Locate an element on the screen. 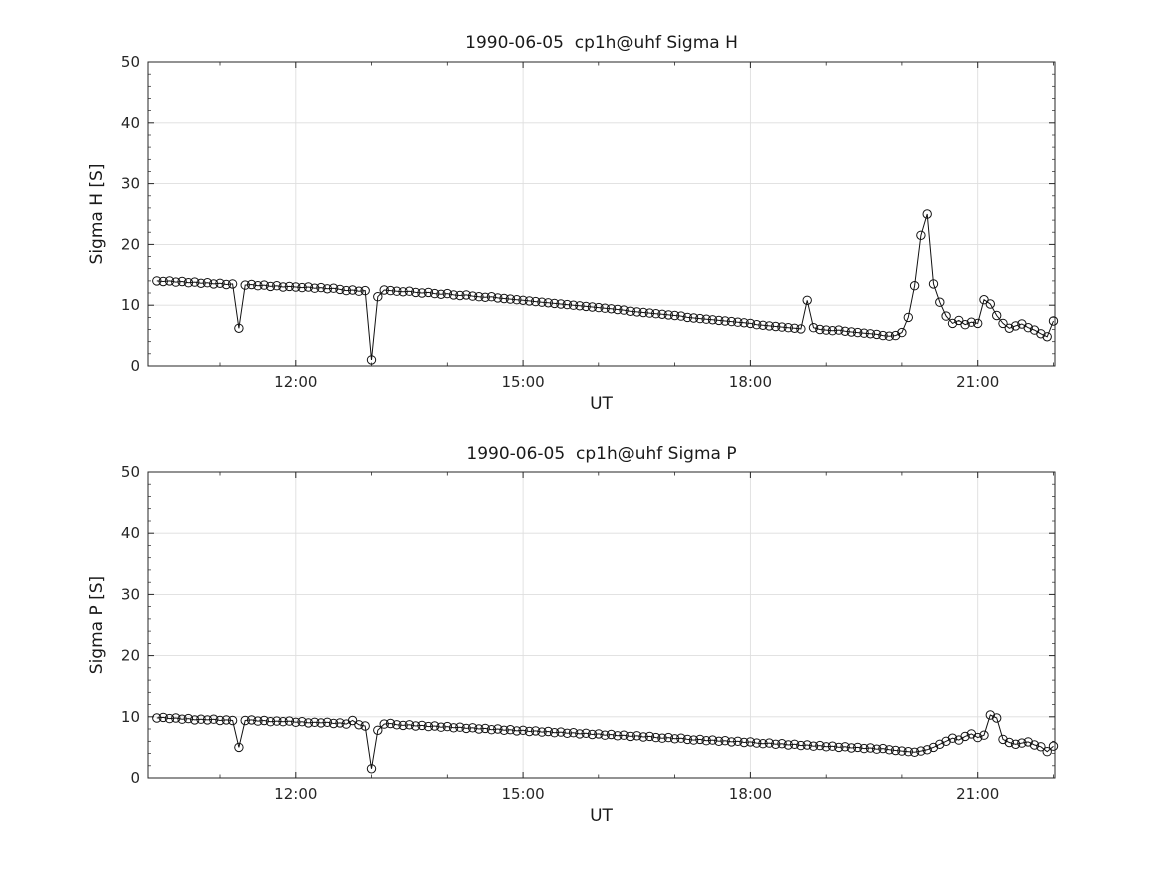 Image resolution: width=1167 pixels, height=875 pixels. x-tick-label: 18:00 is located at coordinates (750, 382).